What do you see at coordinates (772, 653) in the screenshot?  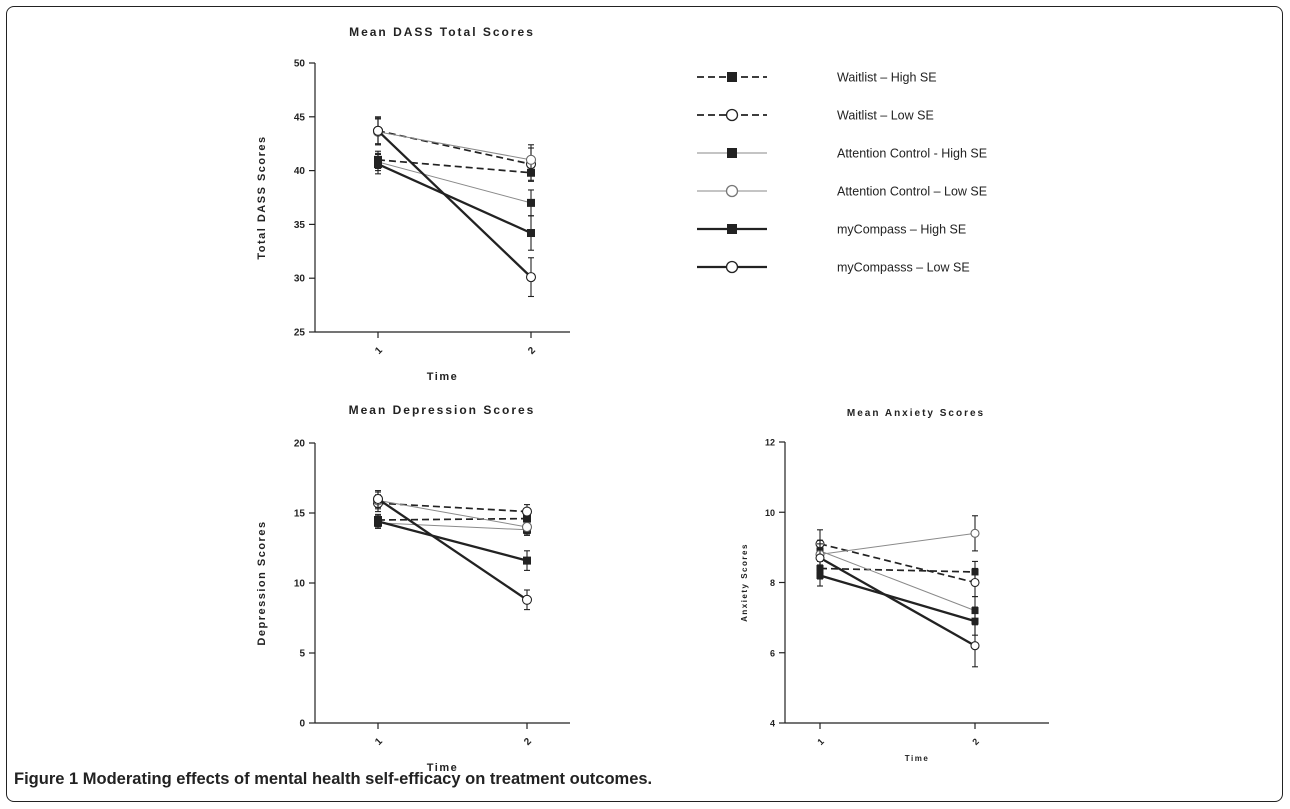 I see `y-tick-label: 6` at bounding box center [772, 653].